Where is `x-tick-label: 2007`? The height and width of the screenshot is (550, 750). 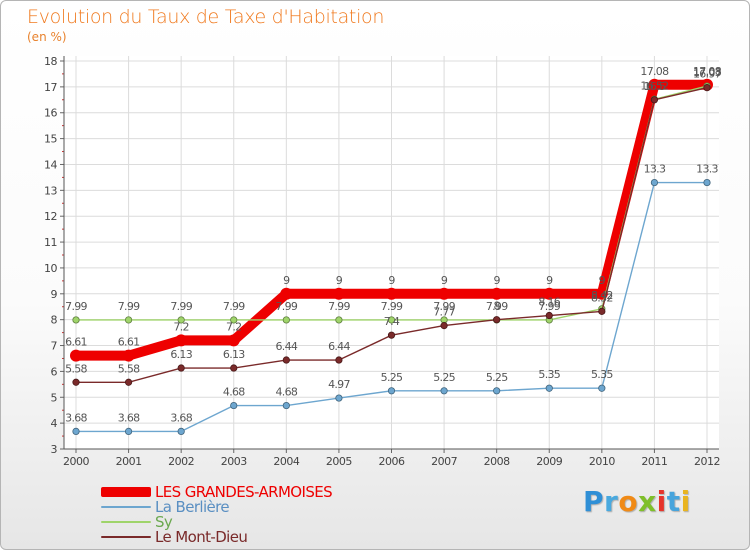 x-tick-label: 2007 is located at coordinates (444, 461).